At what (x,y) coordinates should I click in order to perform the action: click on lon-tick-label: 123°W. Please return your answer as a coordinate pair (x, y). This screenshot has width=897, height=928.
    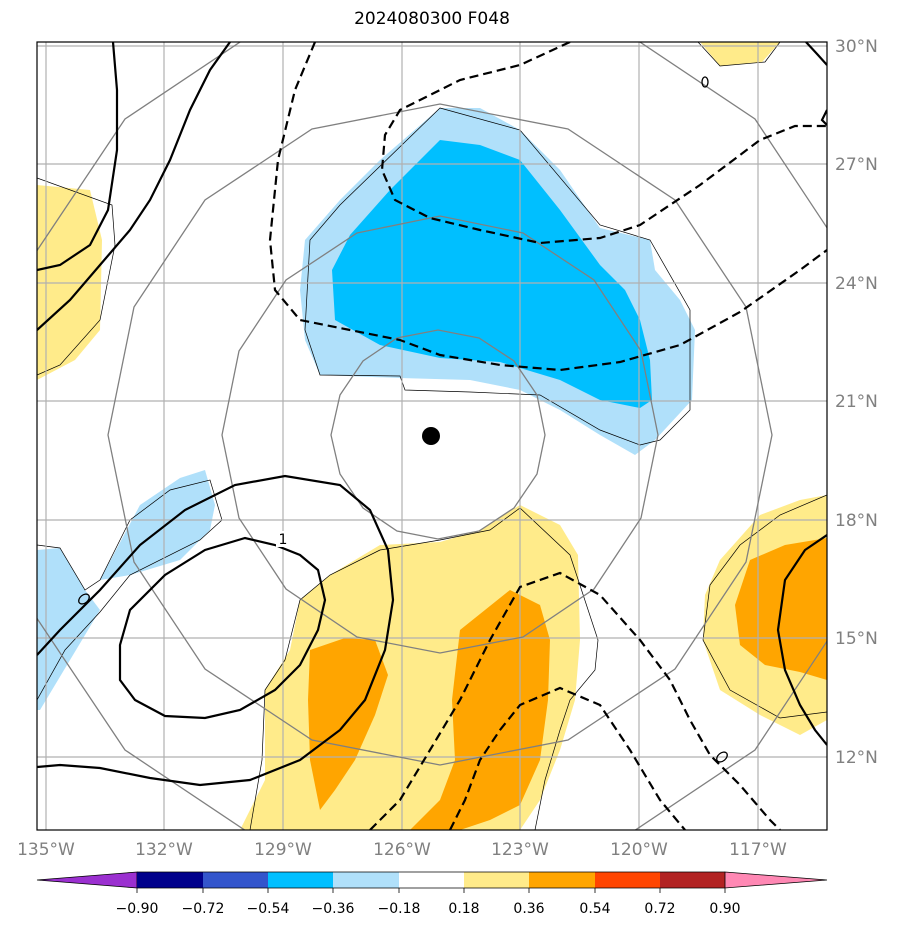
    Looking at the image, I should click on (520, 850).